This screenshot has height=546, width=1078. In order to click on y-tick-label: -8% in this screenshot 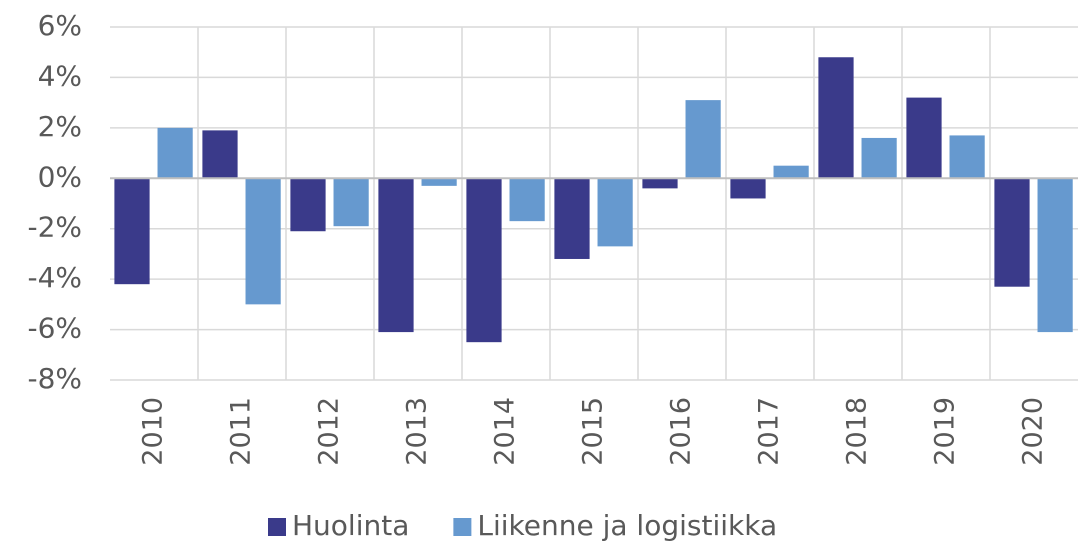, I will do `click(54, 378)`.